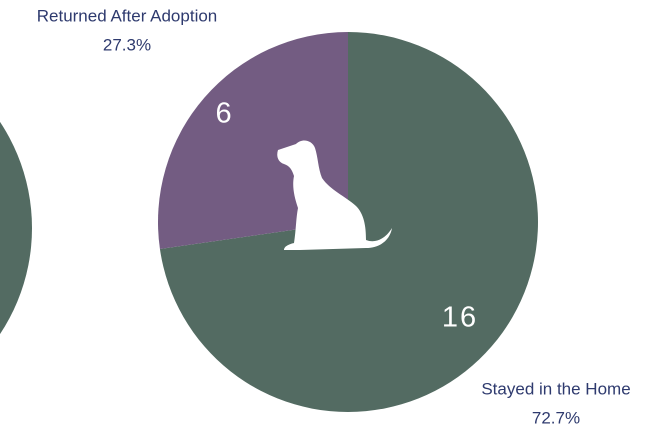  I want to click on neighbor-pie, so click(16, 228).